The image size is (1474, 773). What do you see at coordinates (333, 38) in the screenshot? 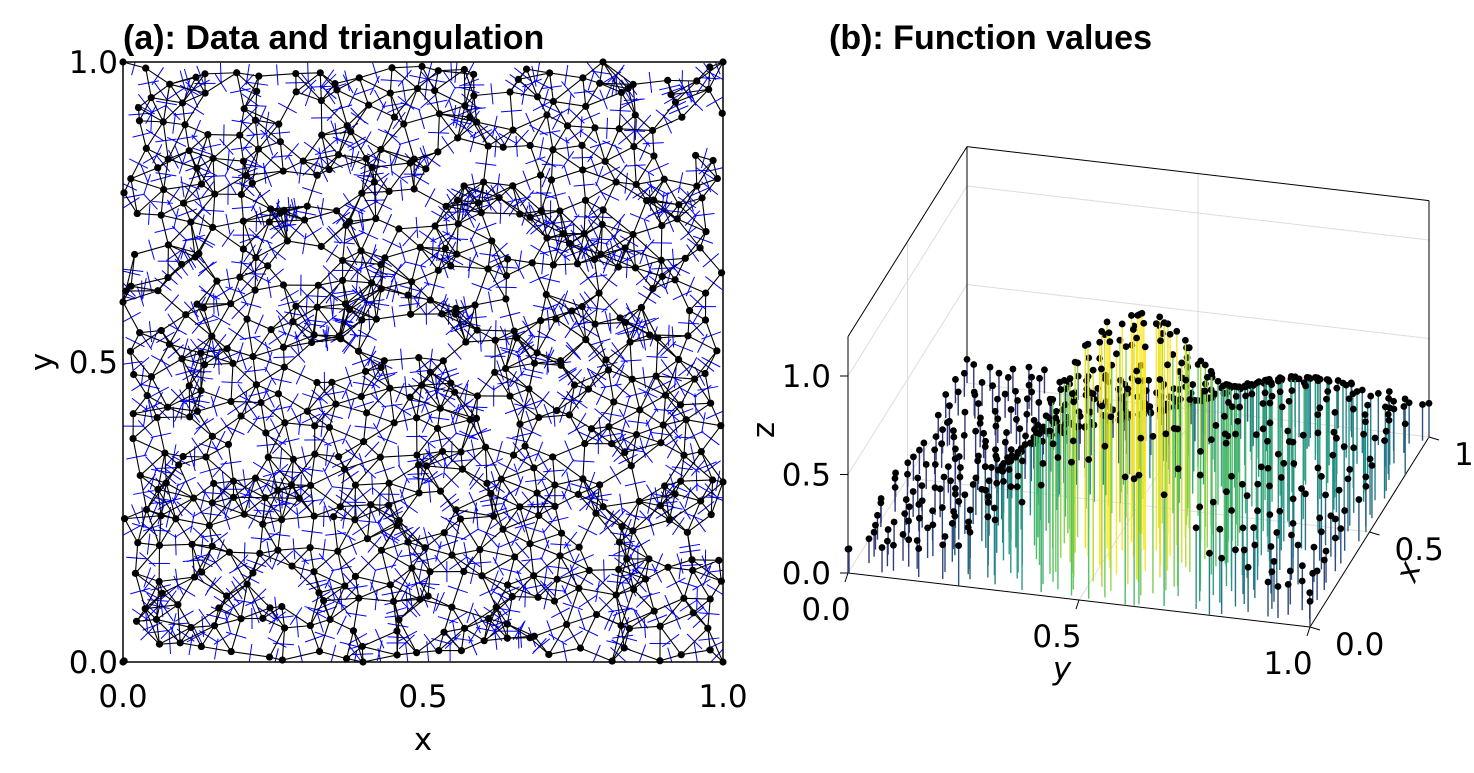
I see `panel-a-title: (a): Data and triangulation` at bounding box center [333, 38].